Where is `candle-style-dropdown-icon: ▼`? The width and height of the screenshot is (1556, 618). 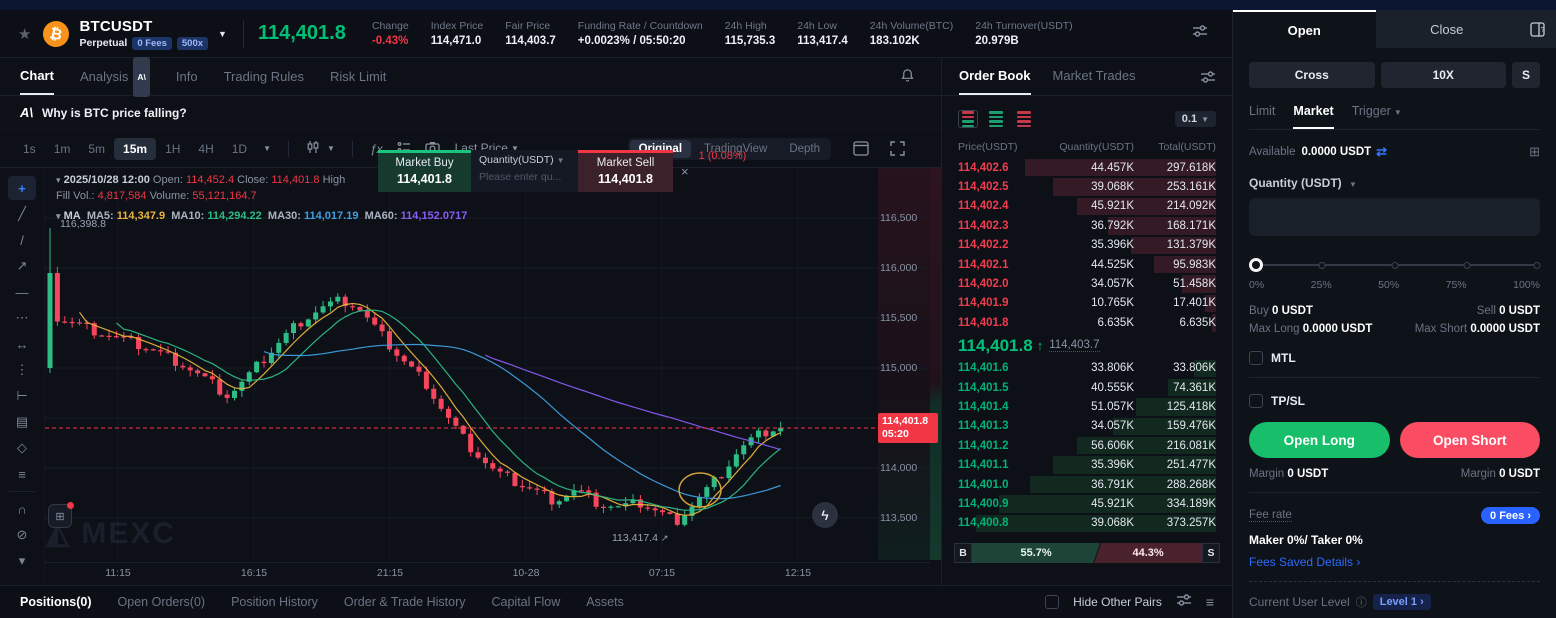
candle-style-dropdown-icon: ▼ is located at coordinates (331, 148).